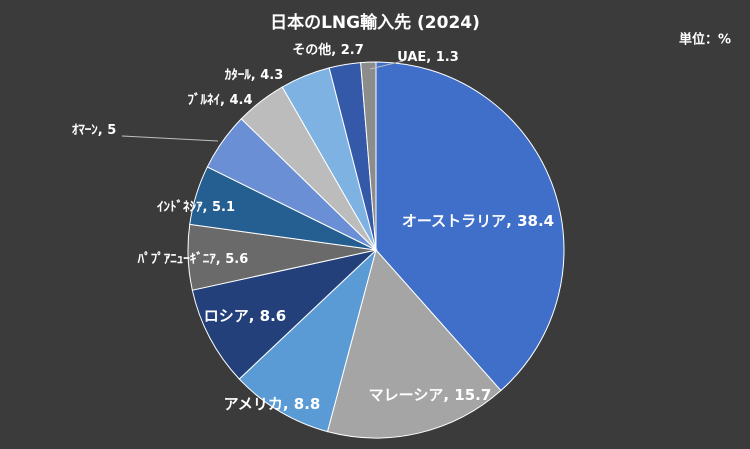  Describe the element at coordinates (454, 221) in the screenshot. I see `category-label: オーストラリア` at that location.